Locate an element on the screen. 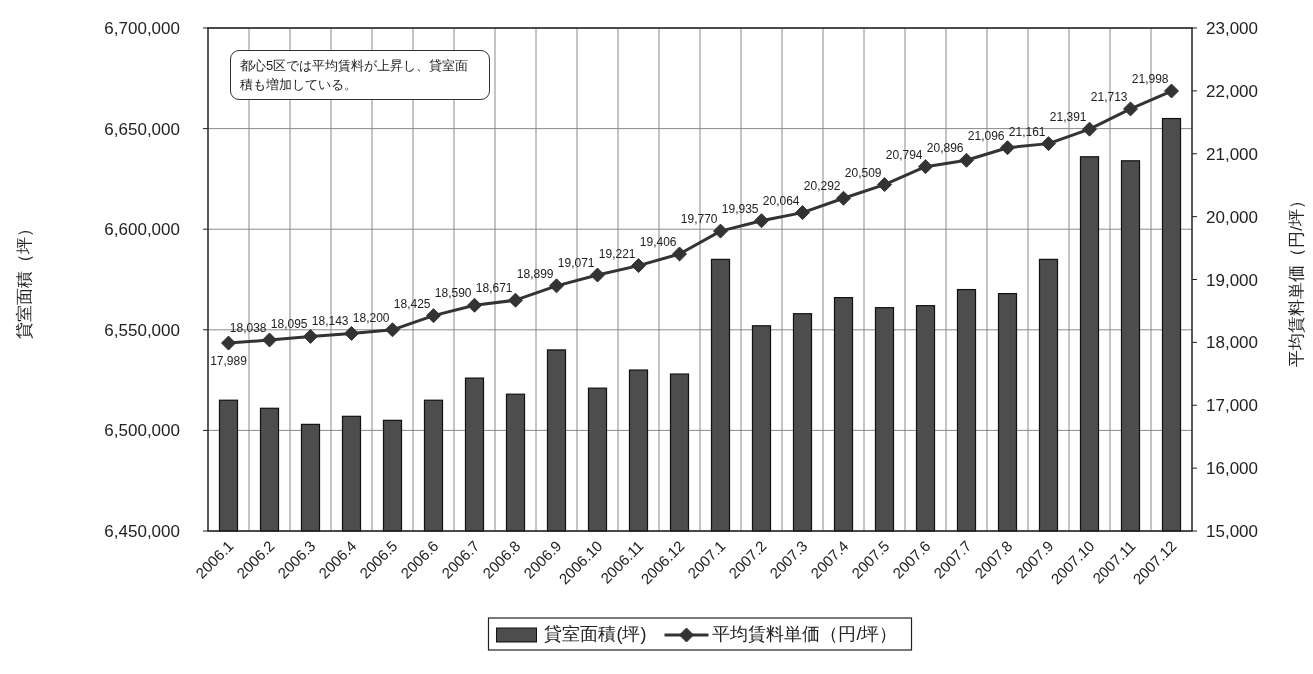 The image size is (1313, 674). y-tick-label: 6,700,000 is located at coordinates (142, 28).